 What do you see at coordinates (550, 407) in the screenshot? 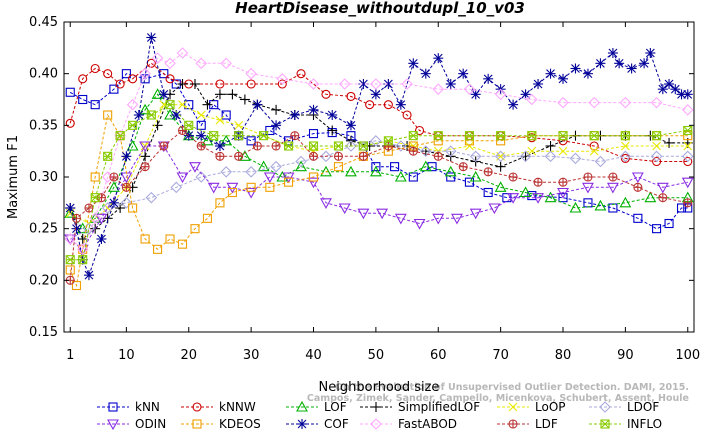
I see `legend-label: LoOP` at bounding box center [550, 407].